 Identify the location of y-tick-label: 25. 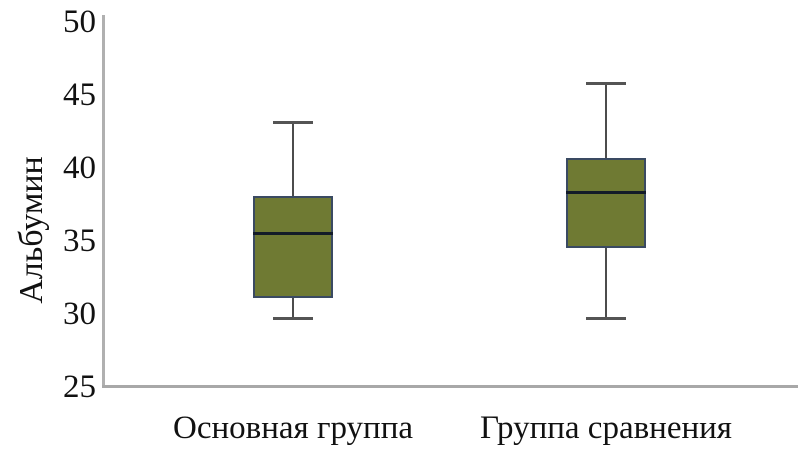
(79, 387).